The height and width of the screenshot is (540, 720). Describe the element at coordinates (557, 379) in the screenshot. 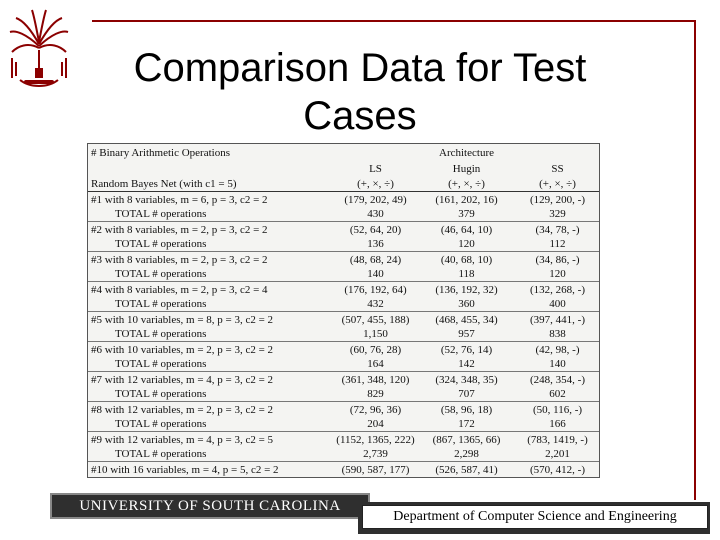

I see `ss-ops: (248, 354, -)` at that location.